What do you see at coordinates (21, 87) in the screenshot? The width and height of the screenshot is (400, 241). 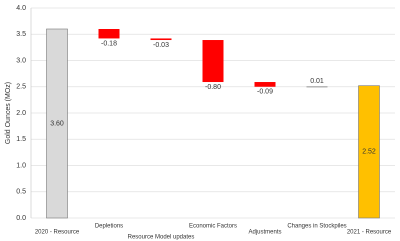 I see `y-tick-label: 2.5` at bounding box center [21, 87].